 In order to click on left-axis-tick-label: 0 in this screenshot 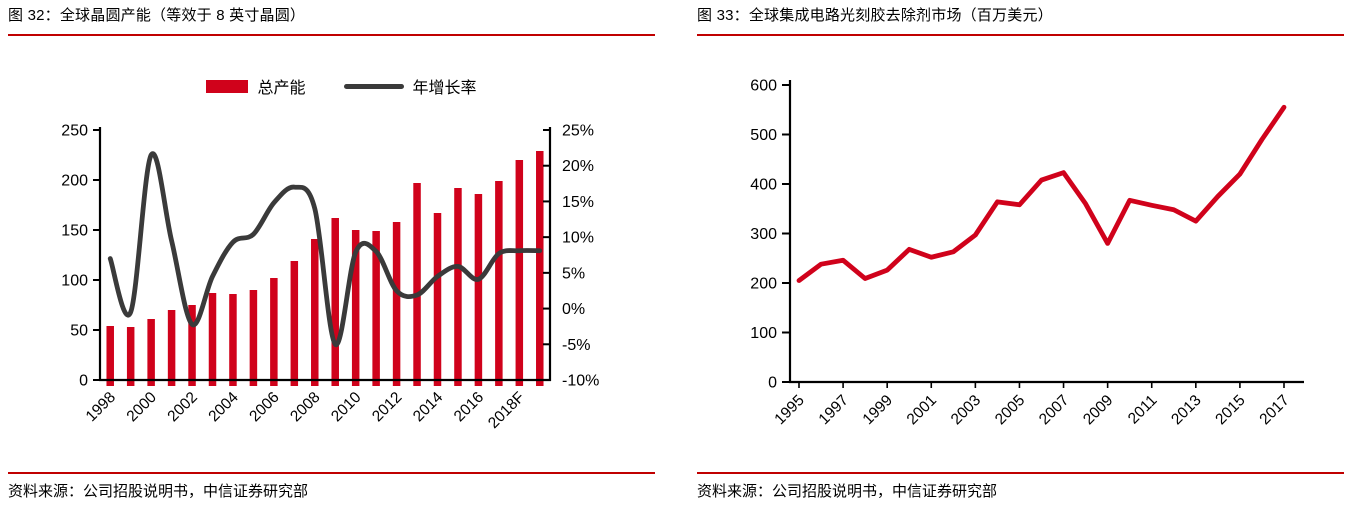, I will do `click(83, 381)`.